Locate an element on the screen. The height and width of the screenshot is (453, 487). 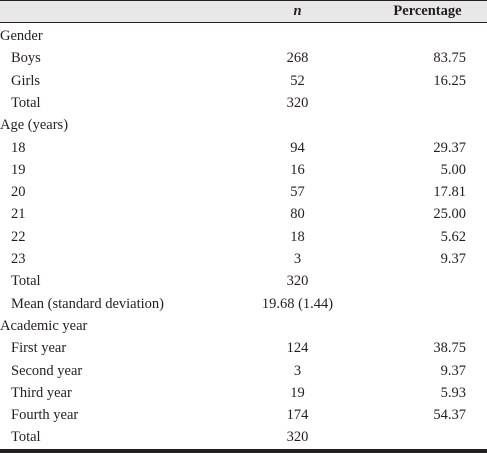
row-label: Boys is located at coordinates (26, 58).